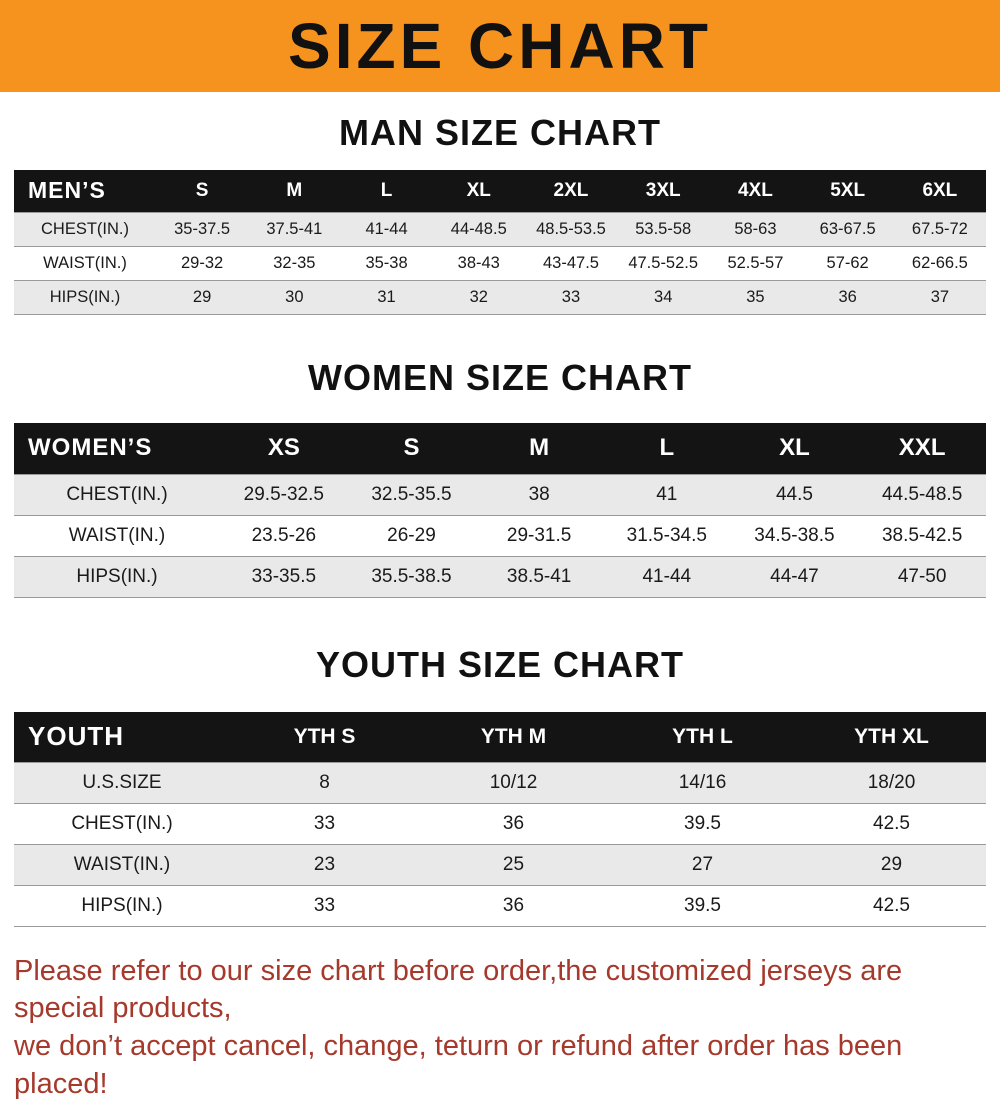 The image size is (1000, 1103). I want to click on youth-section-heading: YOUTH SIZE CHART, so click(500, 665).